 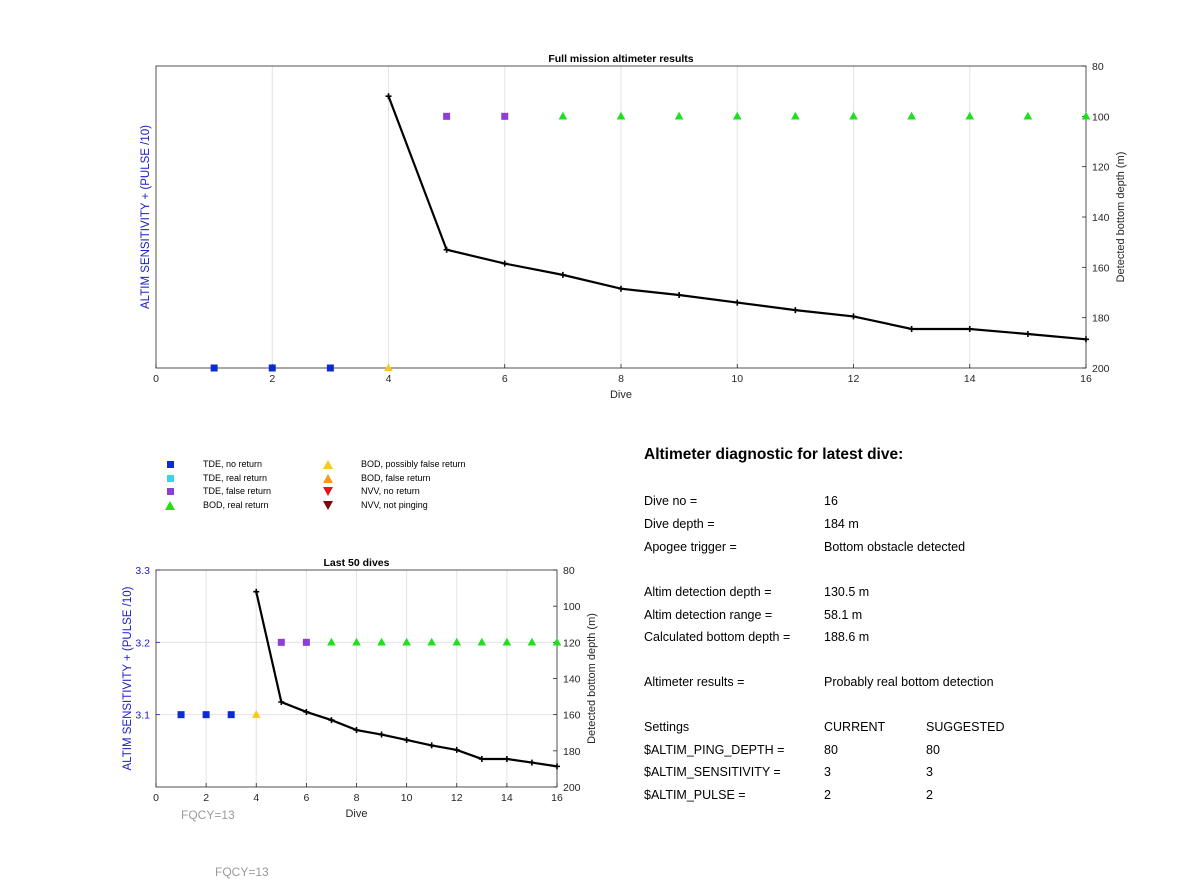 I want to click on suggested-header: SUGGESTED, so click(x=965, y=727).